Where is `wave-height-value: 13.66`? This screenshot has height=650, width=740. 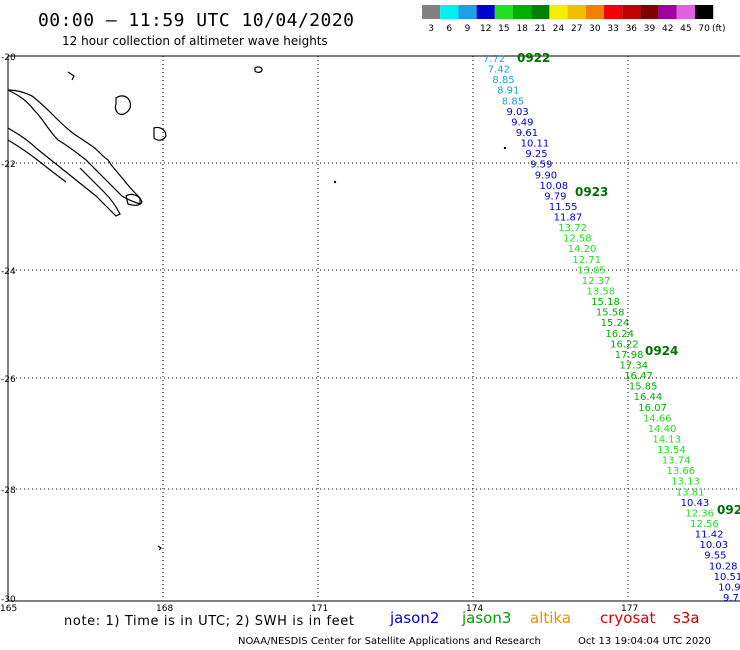
wave-height-value: 13.66 is located at coordinates (681, 471).